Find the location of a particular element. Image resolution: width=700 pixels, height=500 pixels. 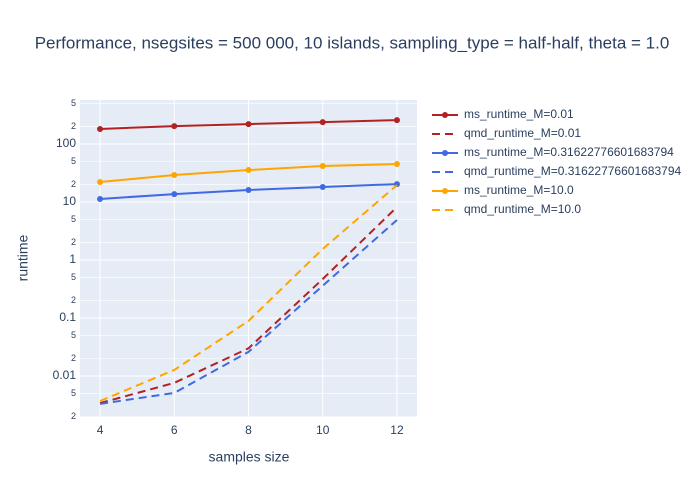

x-tick-label: 4 is located at coordinates (100, 430).